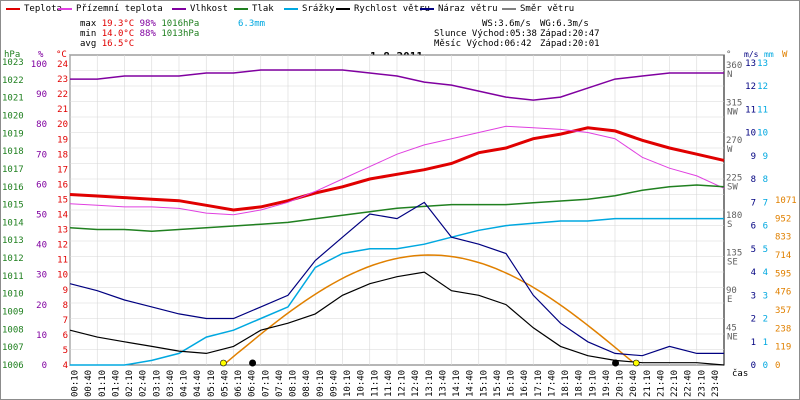  Describe the element at coordinates (307, 383) in the screenshot. I see `x-tick: 08:40` at that location.